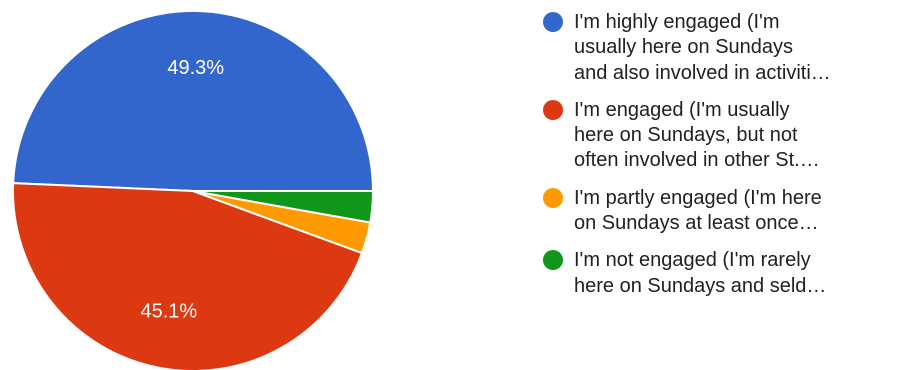 This screenshot has height=370, width=898. Describe the element at coordinates (553, 260) in the screenshot. I see `legend-swatch-not-engaged` at that location.